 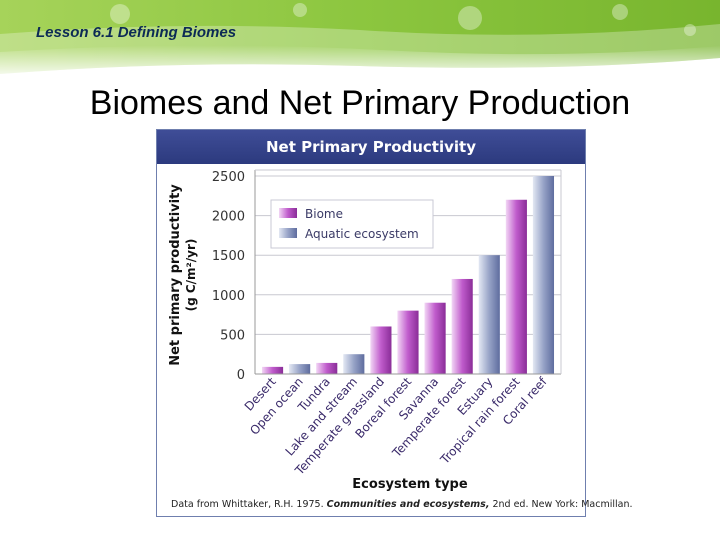 What do you see at coordinates (408, 504) in the screenshot?
I see `source-title: Communities and ecosystems,` at bounding box center [408, 504].